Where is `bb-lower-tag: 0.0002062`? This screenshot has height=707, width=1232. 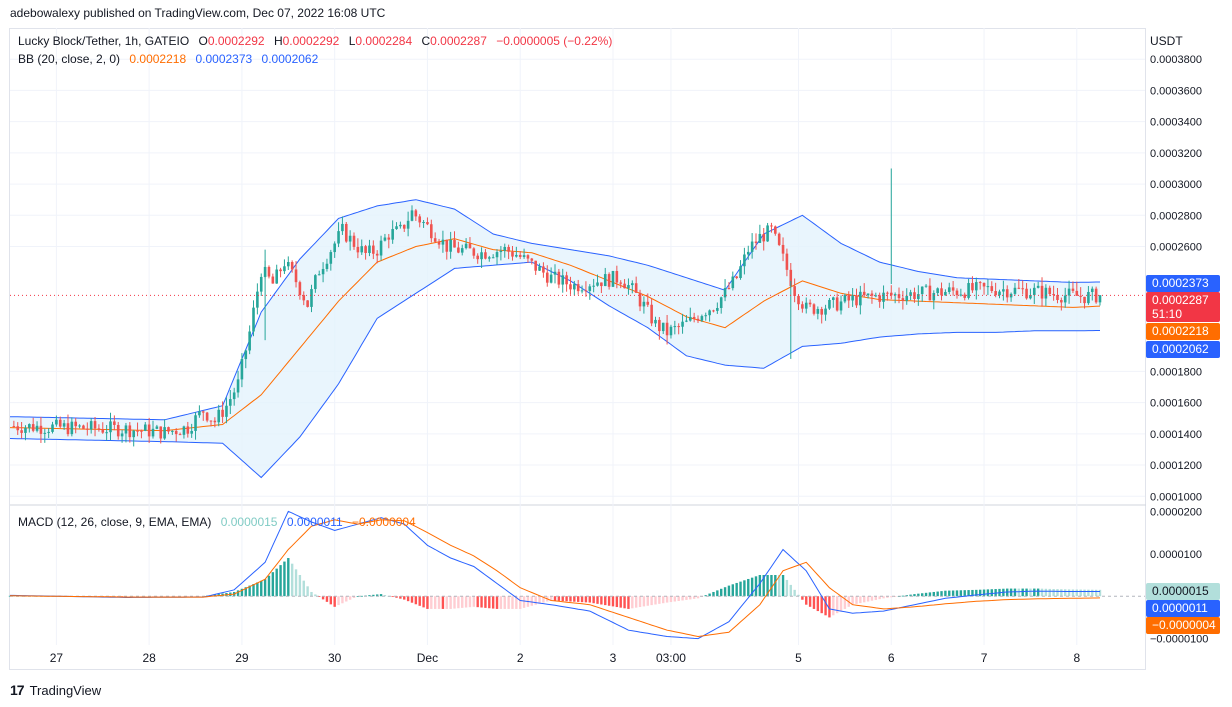
bb-lower-tag: 0.0002062 is located at coordinates (1183, 349).